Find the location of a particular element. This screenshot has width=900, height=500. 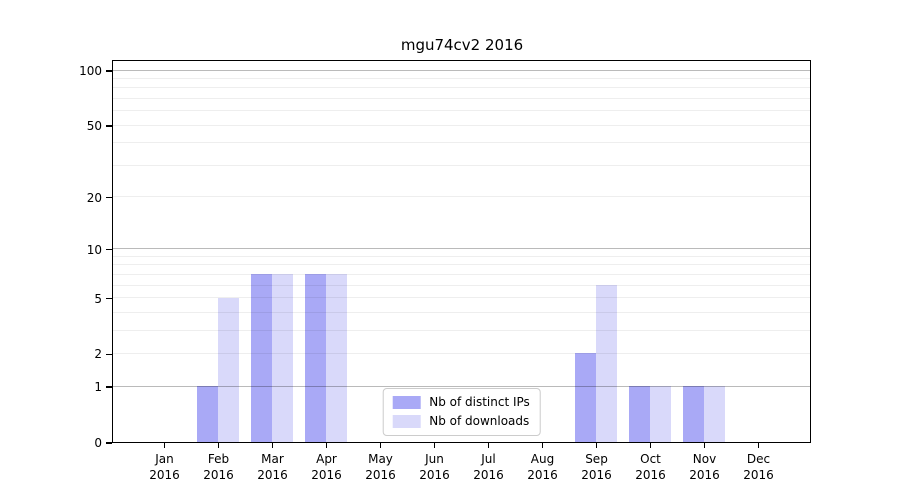

x-tick-label-dec: Dec 2016 is located at coordinates (759, 467).